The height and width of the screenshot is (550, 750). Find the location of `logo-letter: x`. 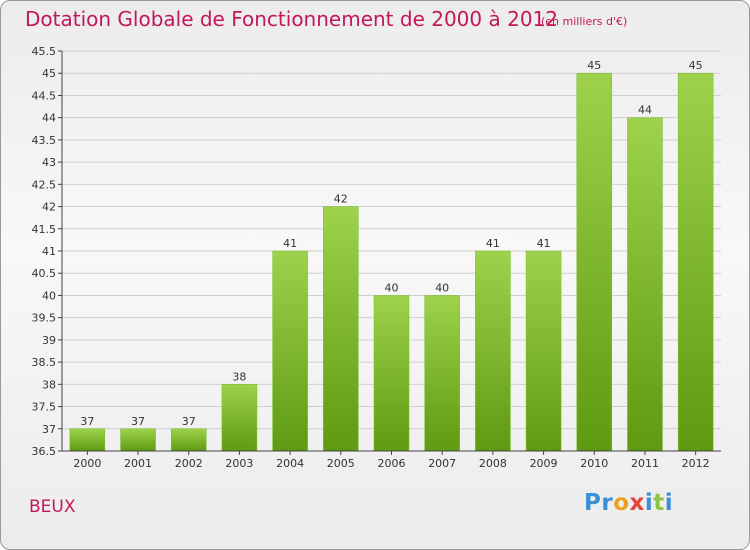

logo-letter: x is located at coordinates (637, 503).